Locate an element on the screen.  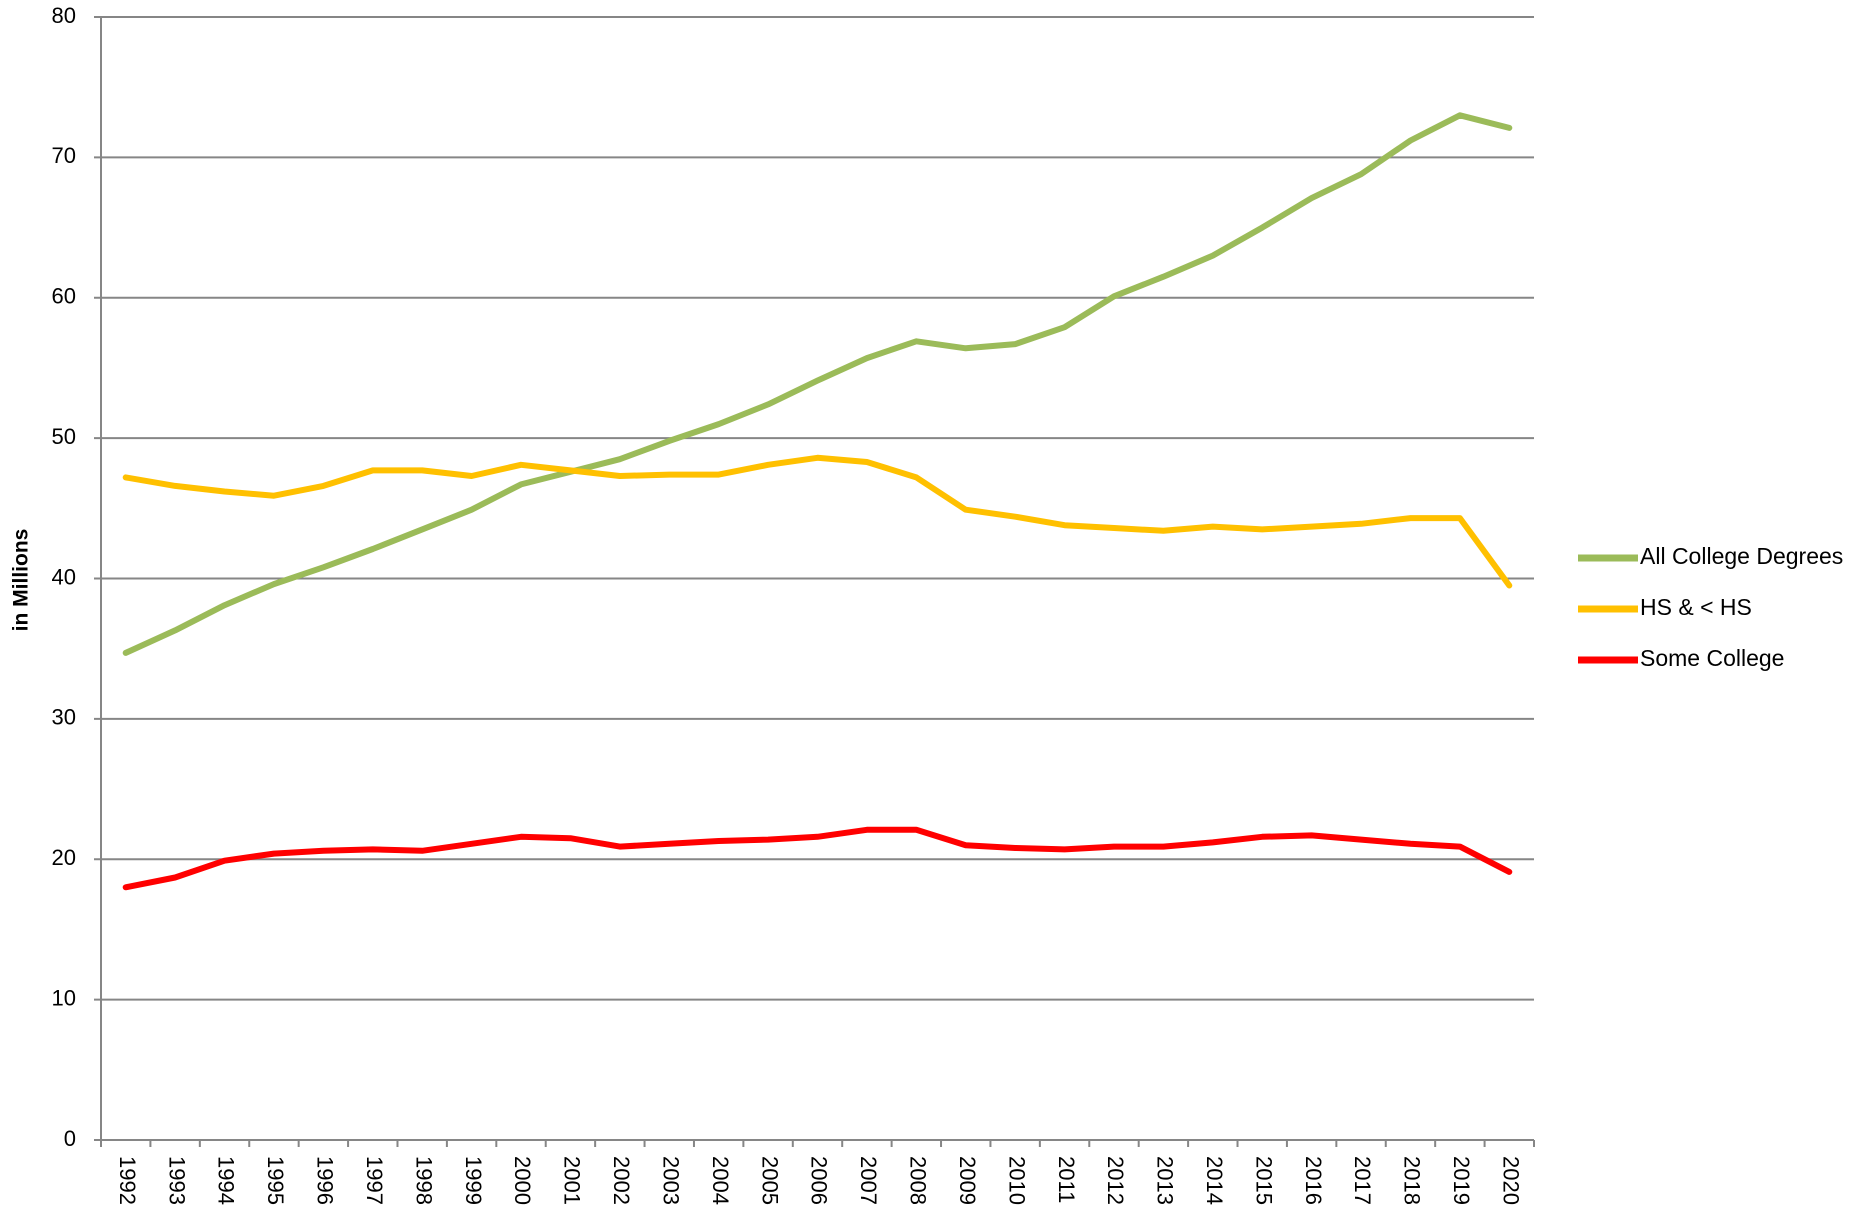
x-tick-label: 1995 is located at coordinates (275, 1180).